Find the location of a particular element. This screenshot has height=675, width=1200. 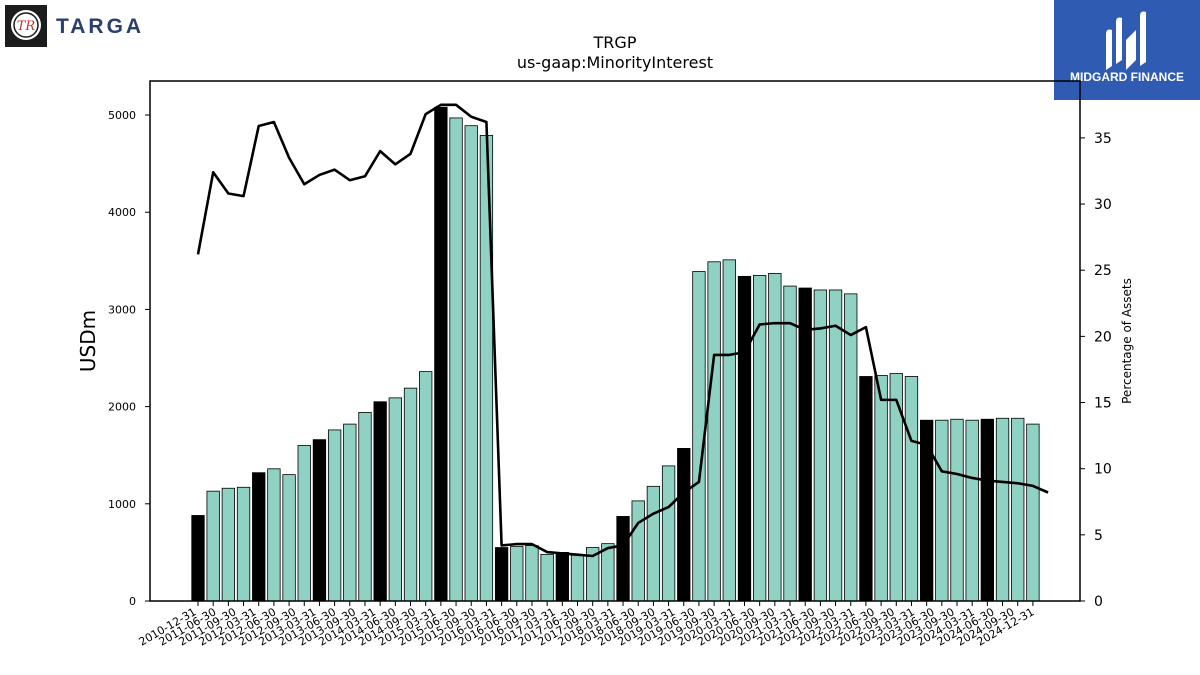

right-y-tick-label: 5 is located at coordinates (1098, 536).